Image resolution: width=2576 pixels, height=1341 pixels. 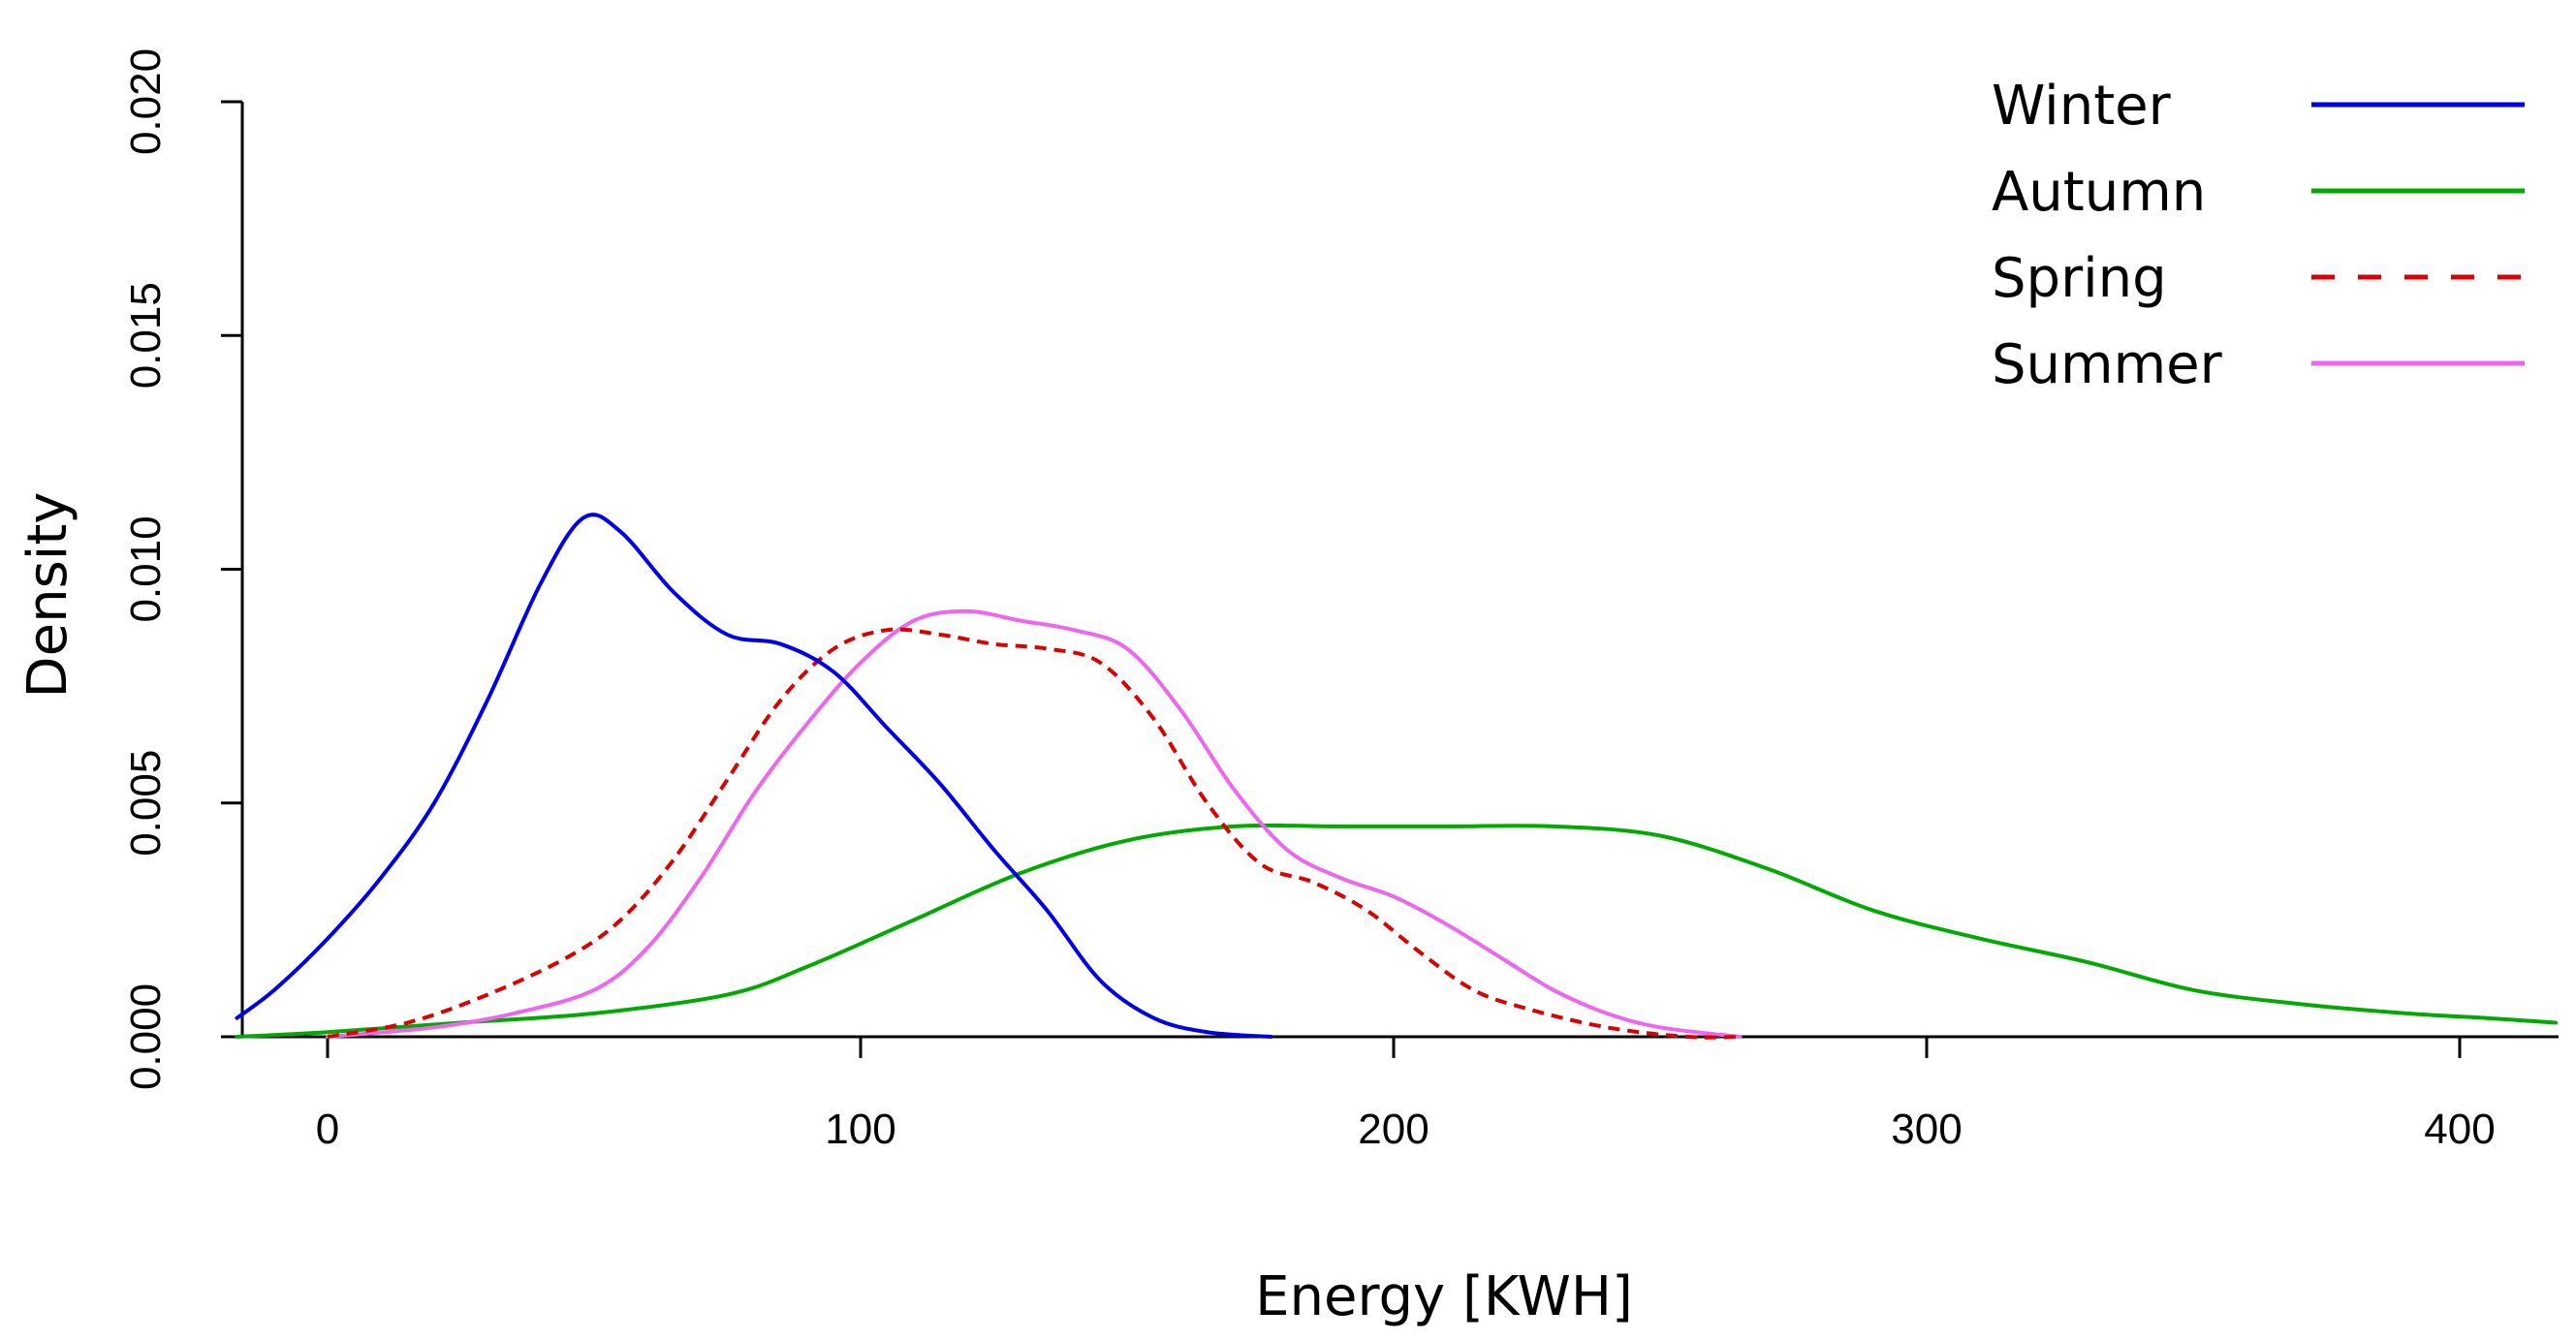 What do you see at coordinates (2107, 364) in the screenshot?
I see `legend-label-summer: Summer` at bounding box center [2107, 364].